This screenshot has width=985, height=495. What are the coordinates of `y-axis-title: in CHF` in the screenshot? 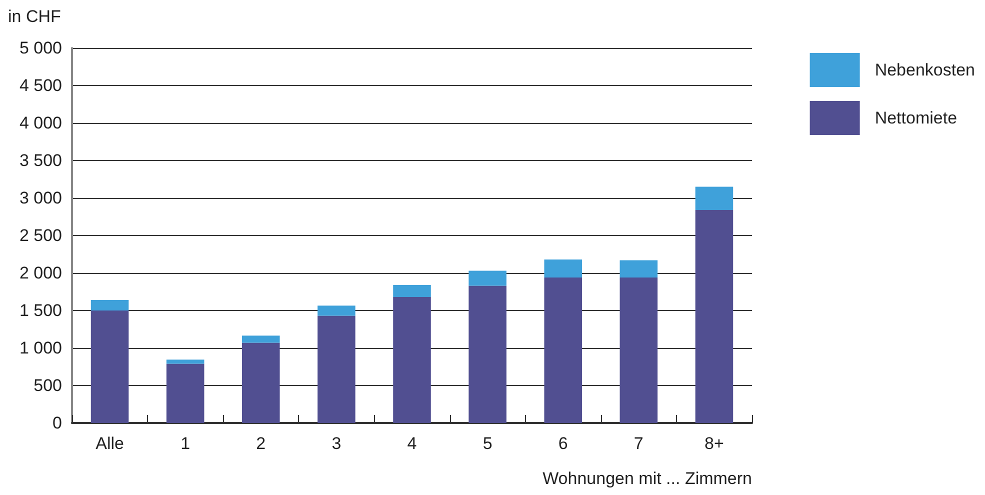 It's located at (34, 16).